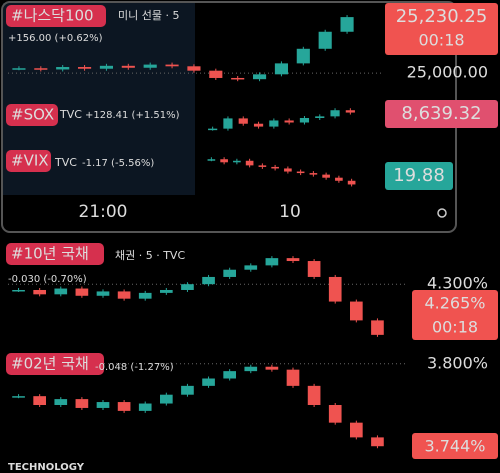  Describe the element at coordinates (442, 16) in the screenshot. I see `price-label: 25,230.25` at that location.